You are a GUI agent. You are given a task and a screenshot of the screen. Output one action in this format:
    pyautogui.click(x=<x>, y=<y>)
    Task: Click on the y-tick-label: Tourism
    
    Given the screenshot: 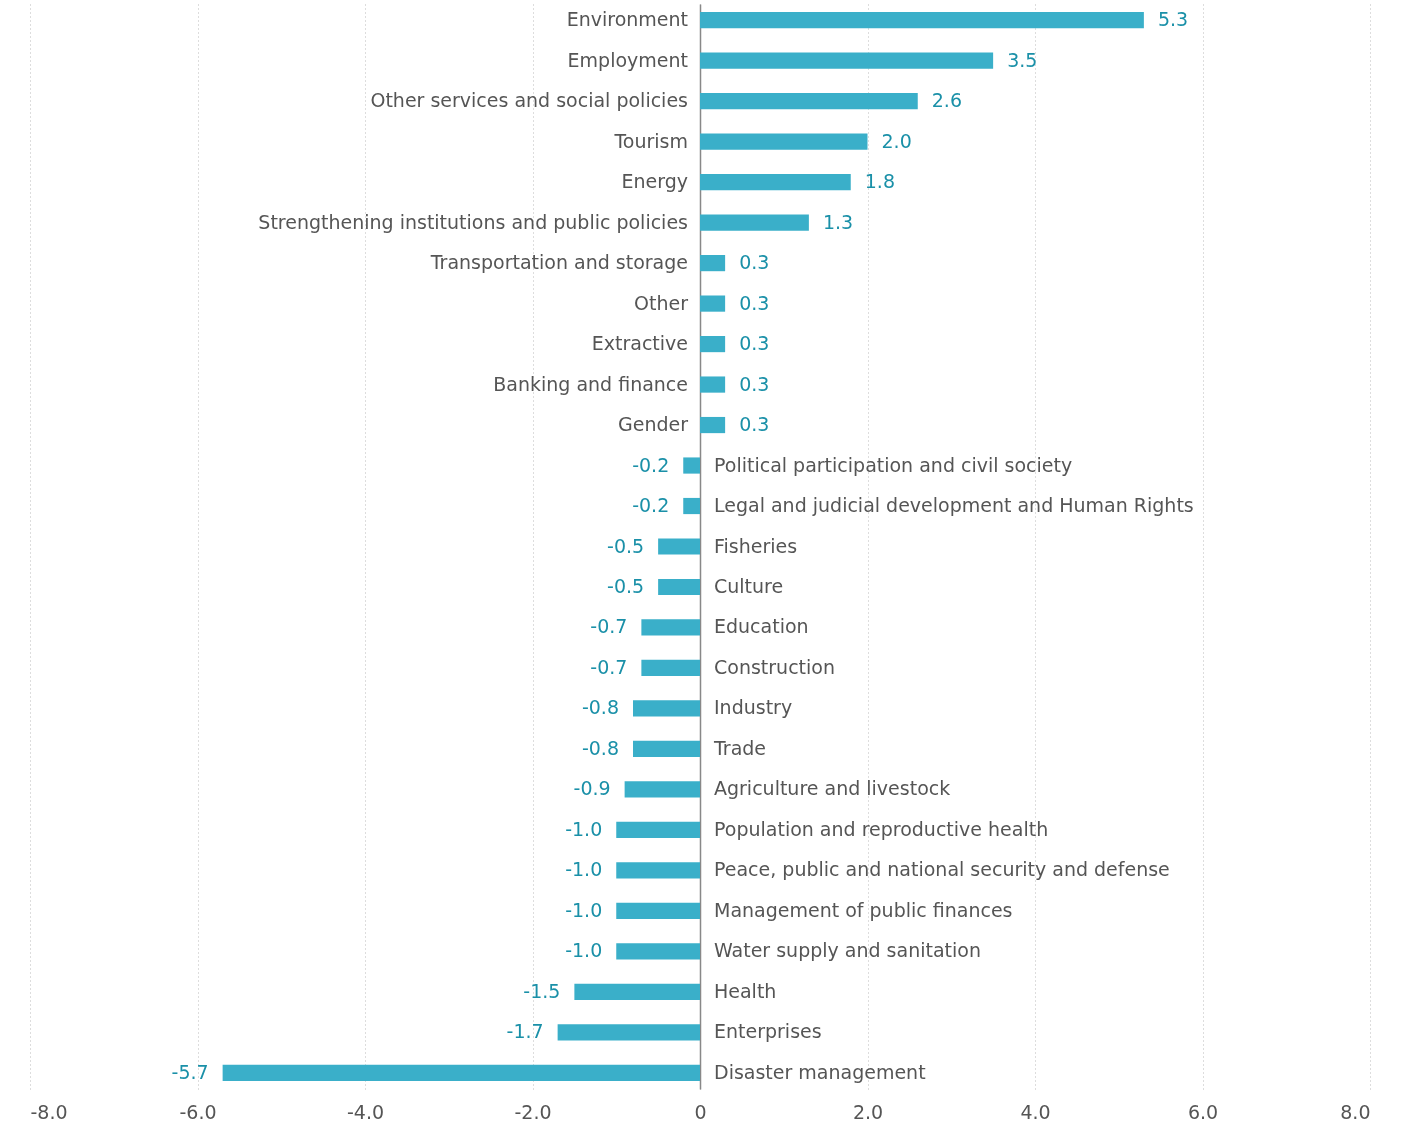 What is the action you would take?
    pyautogui.click(x=650, y=140)
    